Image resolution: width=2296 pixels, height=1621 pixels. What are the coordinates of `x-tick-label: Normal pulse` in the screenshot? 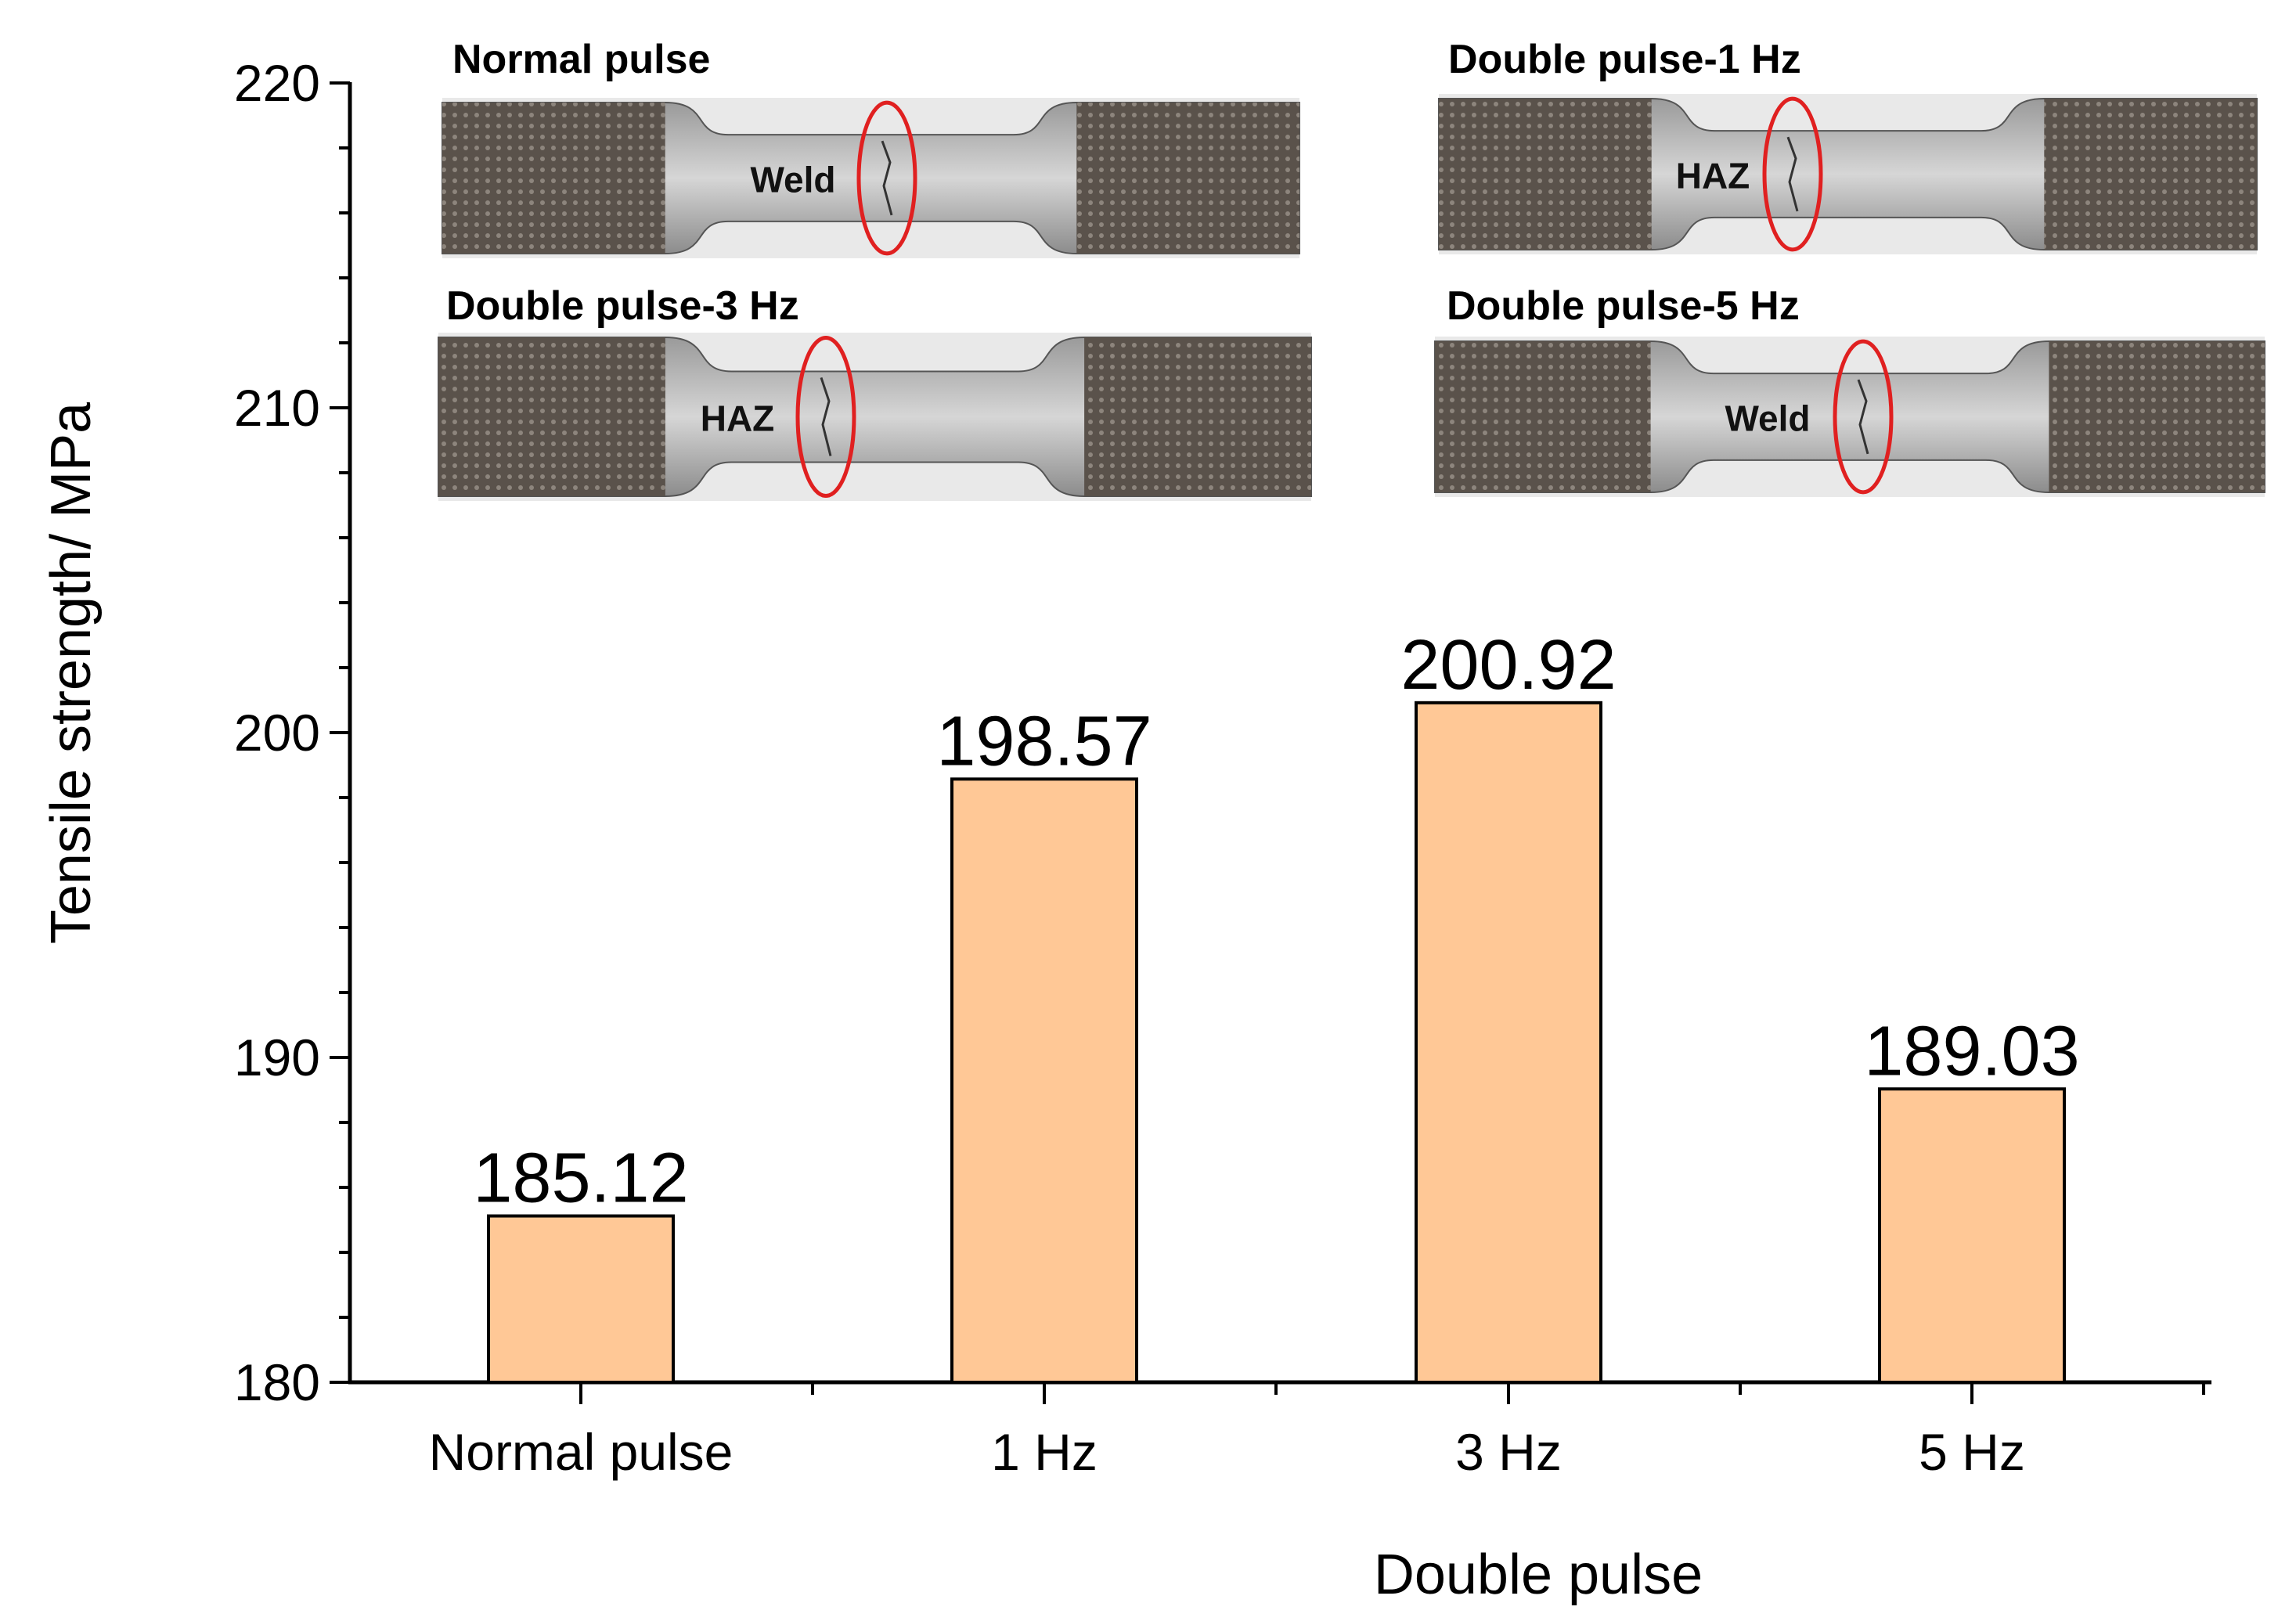 It's located at (581, 1452).